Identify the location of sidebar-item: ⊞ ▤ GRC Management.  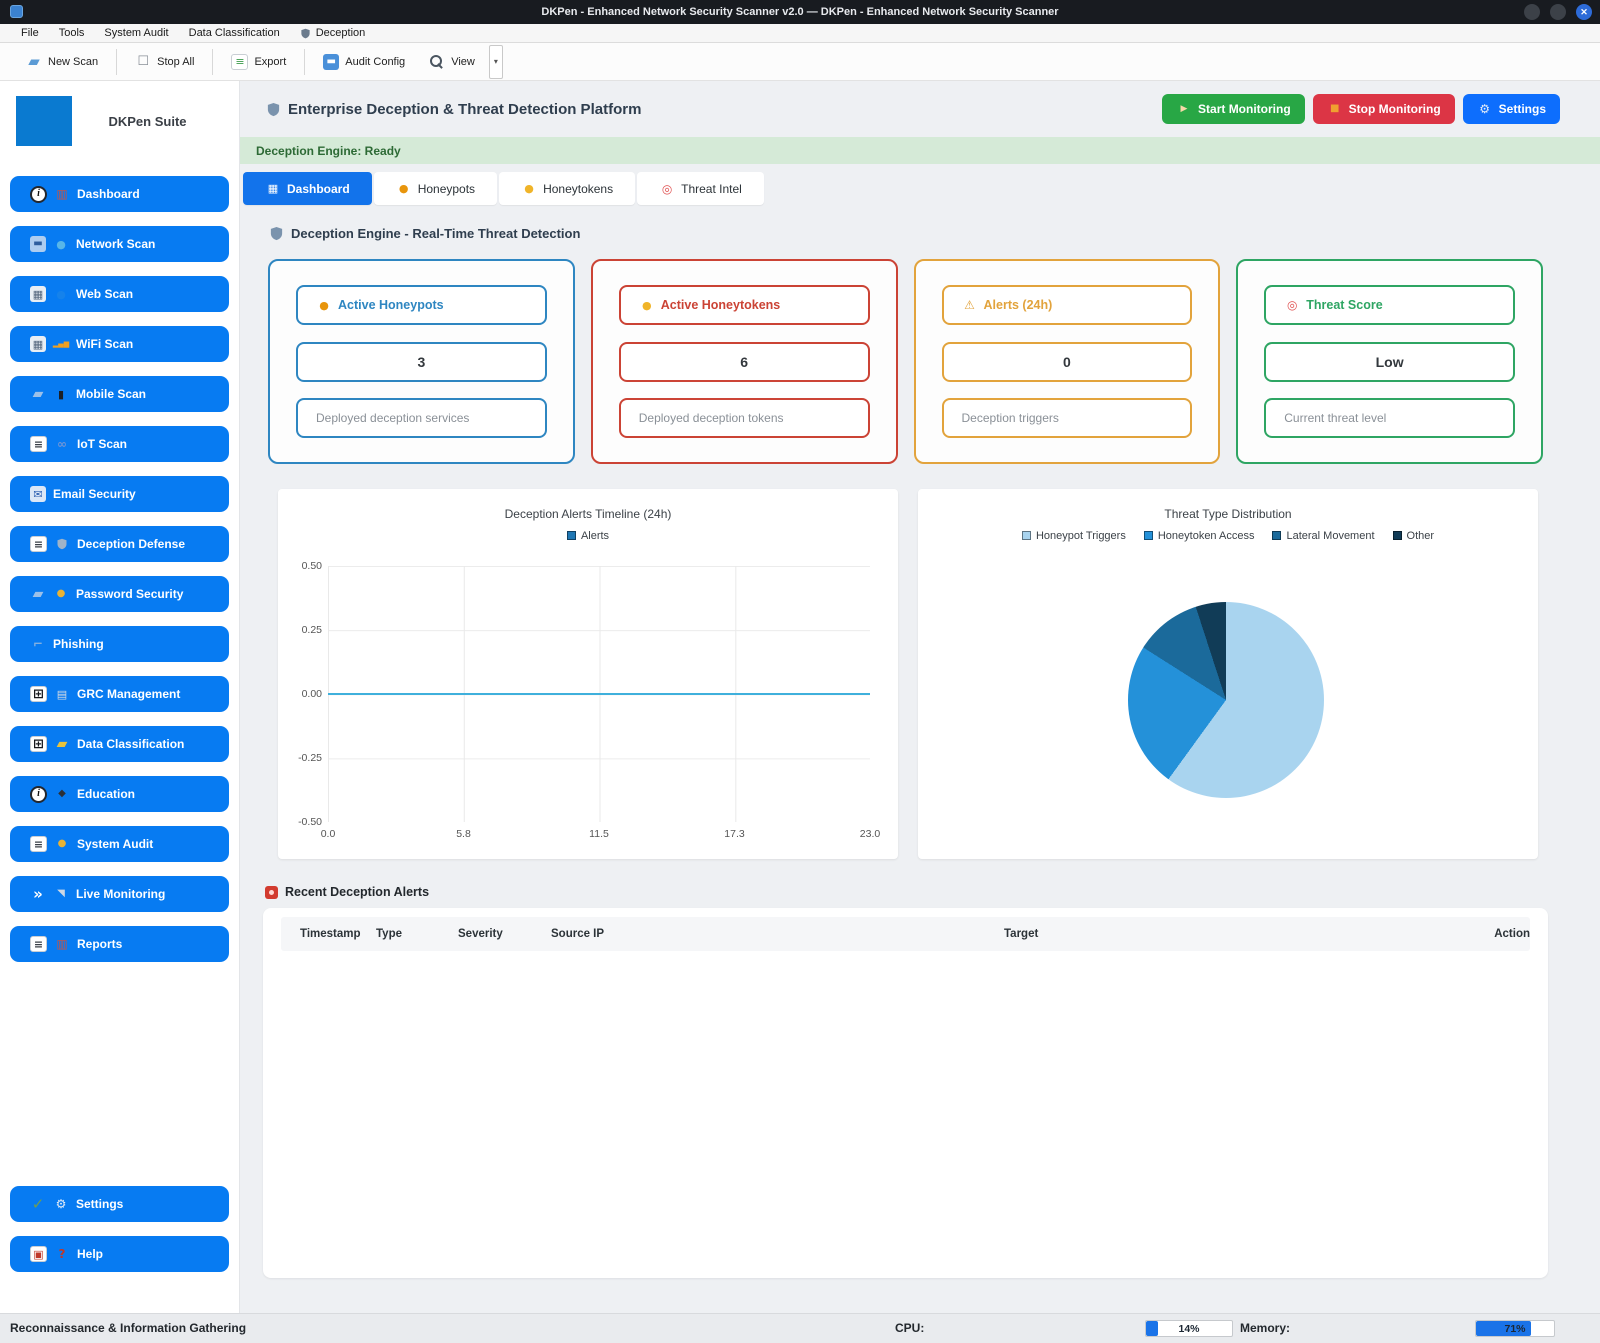
(119, 694).